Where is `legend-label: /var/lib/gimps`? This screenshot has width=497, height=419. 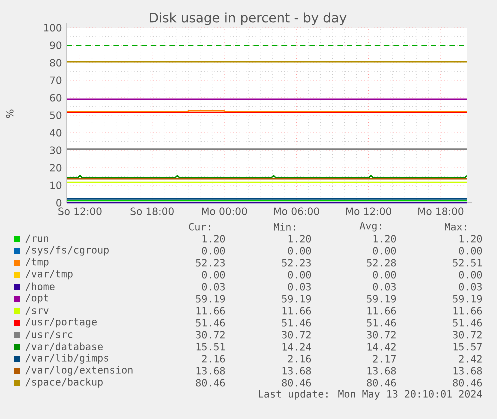
legend-label: /var/lib/gimps is located at coordinates (67, 359).